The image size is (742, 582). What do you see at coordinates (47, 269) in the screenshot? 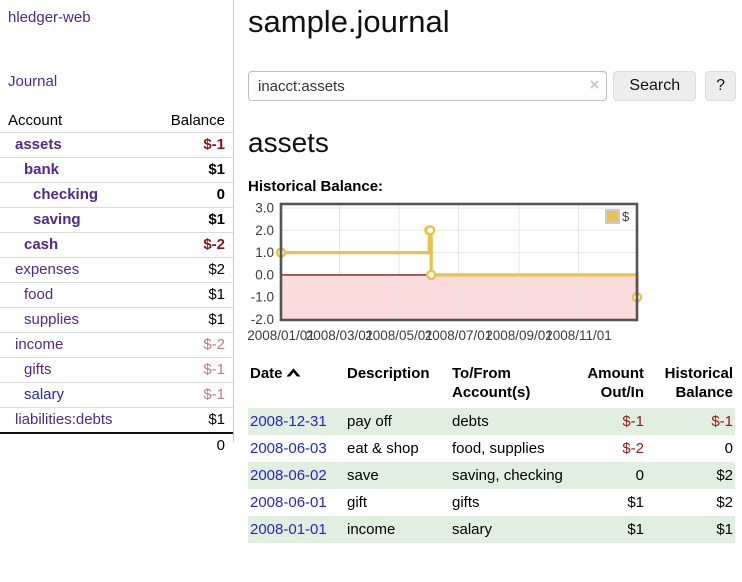
I see `account-link: expenses` at bounding box center [47, 269].